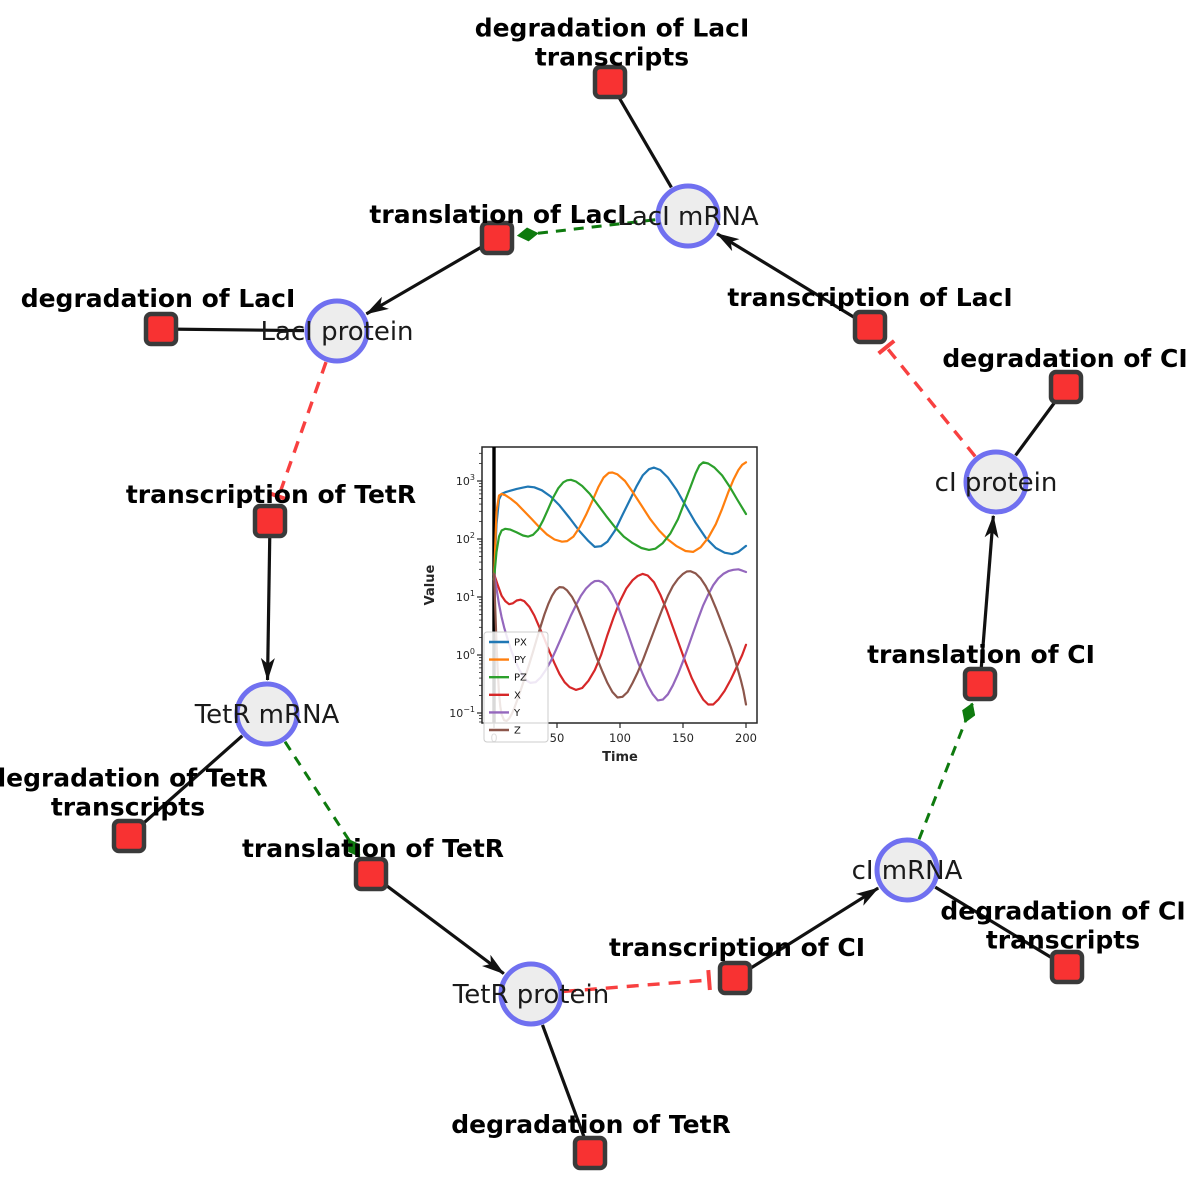  Describe the element at coordinates (946, 771) in the screenshot. I see `edge-catalysis-ci_mrna-transl_ci` at that location.